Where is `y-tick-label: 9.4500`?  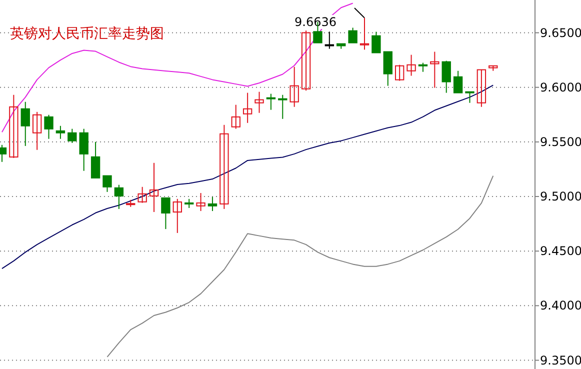
y-tick-label: 9.4500 is located at coordinates (560, 251).